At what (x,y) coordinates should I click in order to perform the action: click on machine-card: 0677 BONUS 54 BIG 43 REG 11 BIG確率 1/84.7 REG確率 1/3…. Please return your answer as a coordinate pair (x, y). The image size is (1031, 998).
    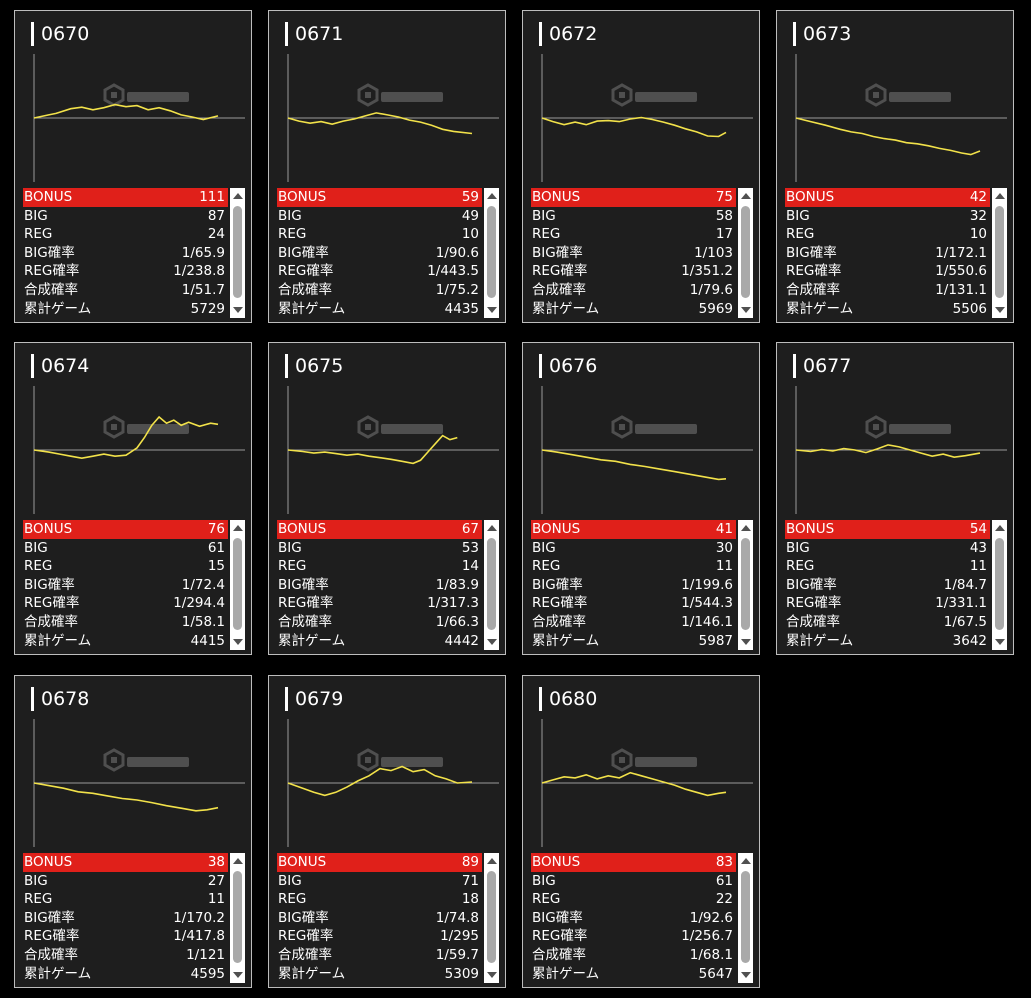
    Looking at the image, I should click on (895, 498).